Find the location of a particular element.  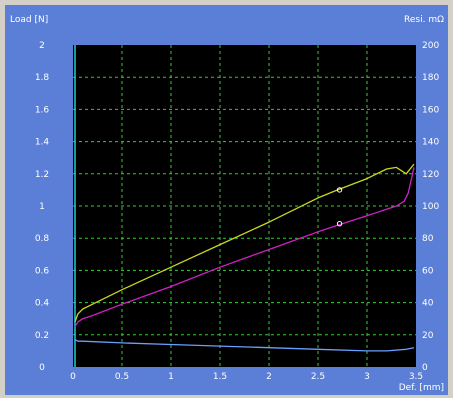

y-left-tick-label: 0.4 is located at coordinates (42, 304).